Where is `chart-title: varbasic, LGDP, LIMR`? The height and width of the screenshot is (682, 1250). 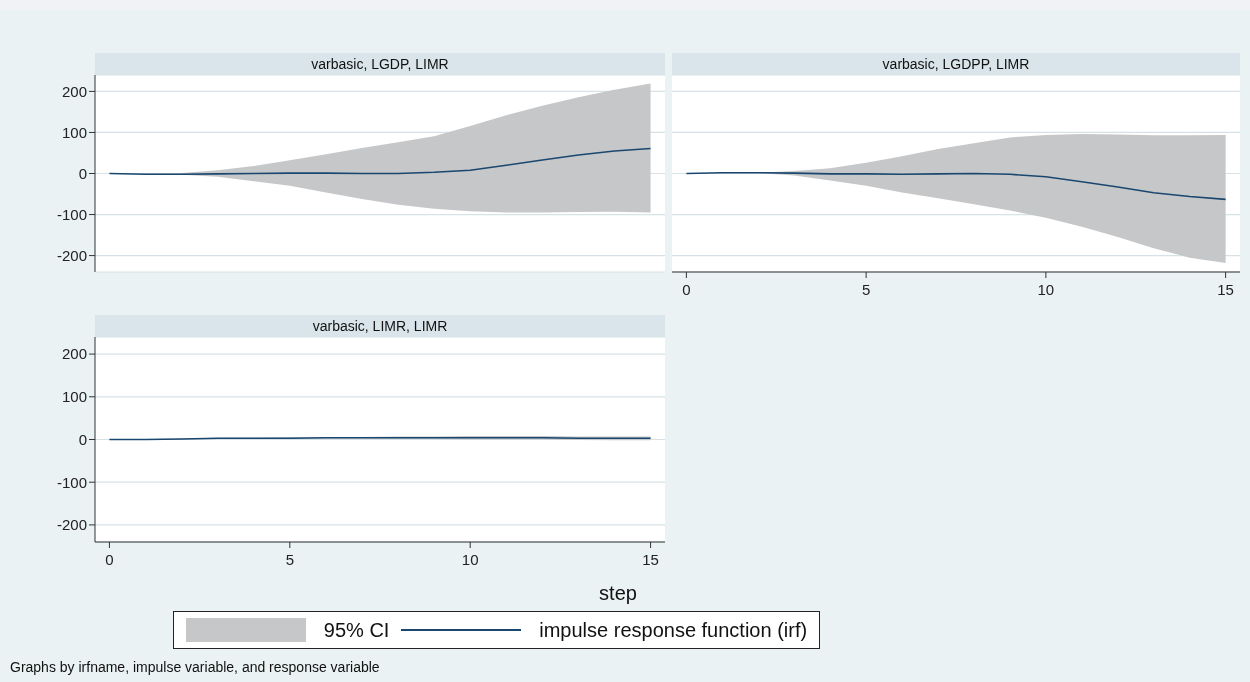
chart-title: varbasic, LGDP, LIMR is located at coordinates (380, 64).